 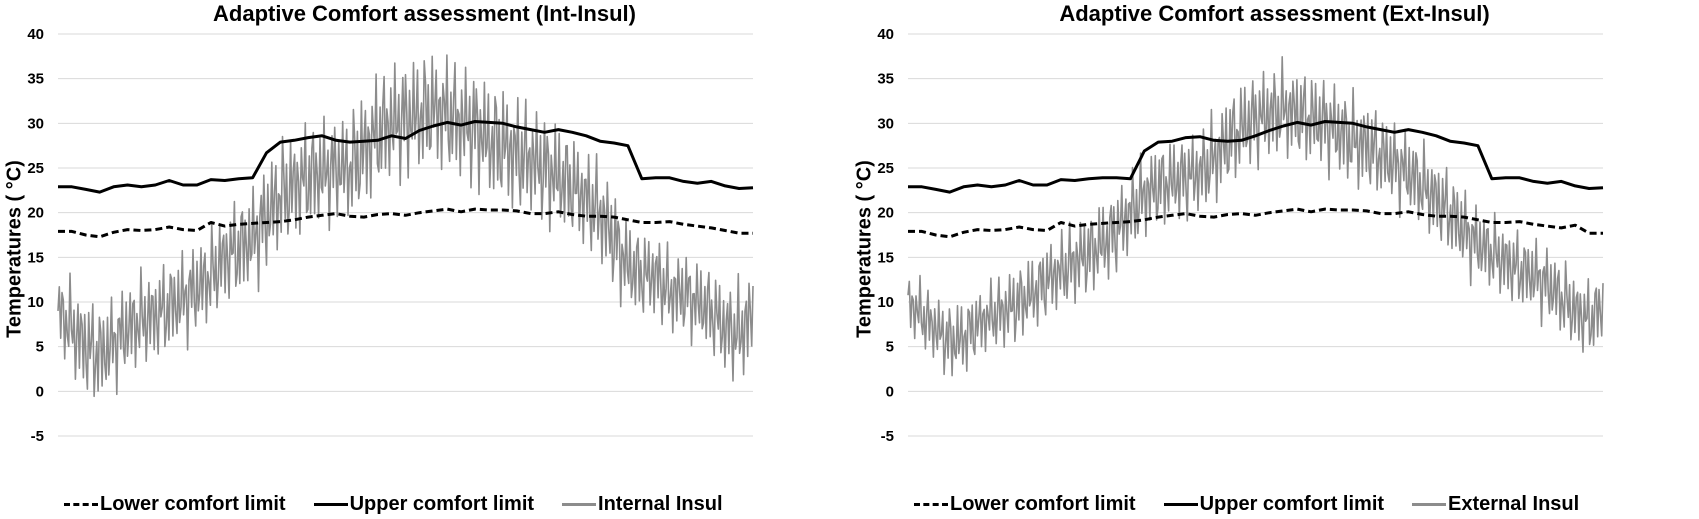 What do you see at coordinates (660, 503) in the screenshot?
I see `legend-label-temperature: Internal Insul` at bounding box center [660, 503].